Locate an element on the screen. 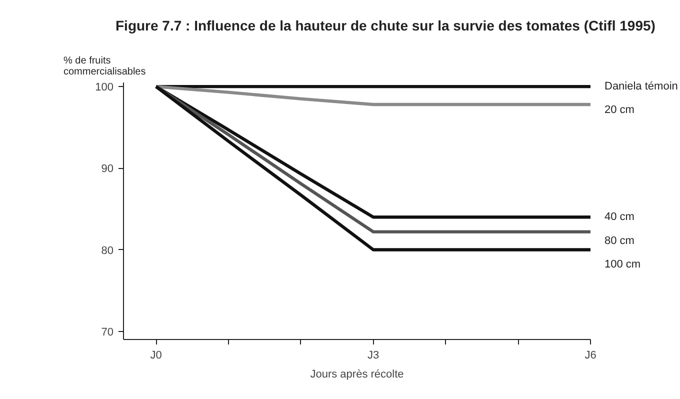 The height and width of the screenshot is (399, 680). series-label: Daniela témoin is located at coordinates (641, 86).